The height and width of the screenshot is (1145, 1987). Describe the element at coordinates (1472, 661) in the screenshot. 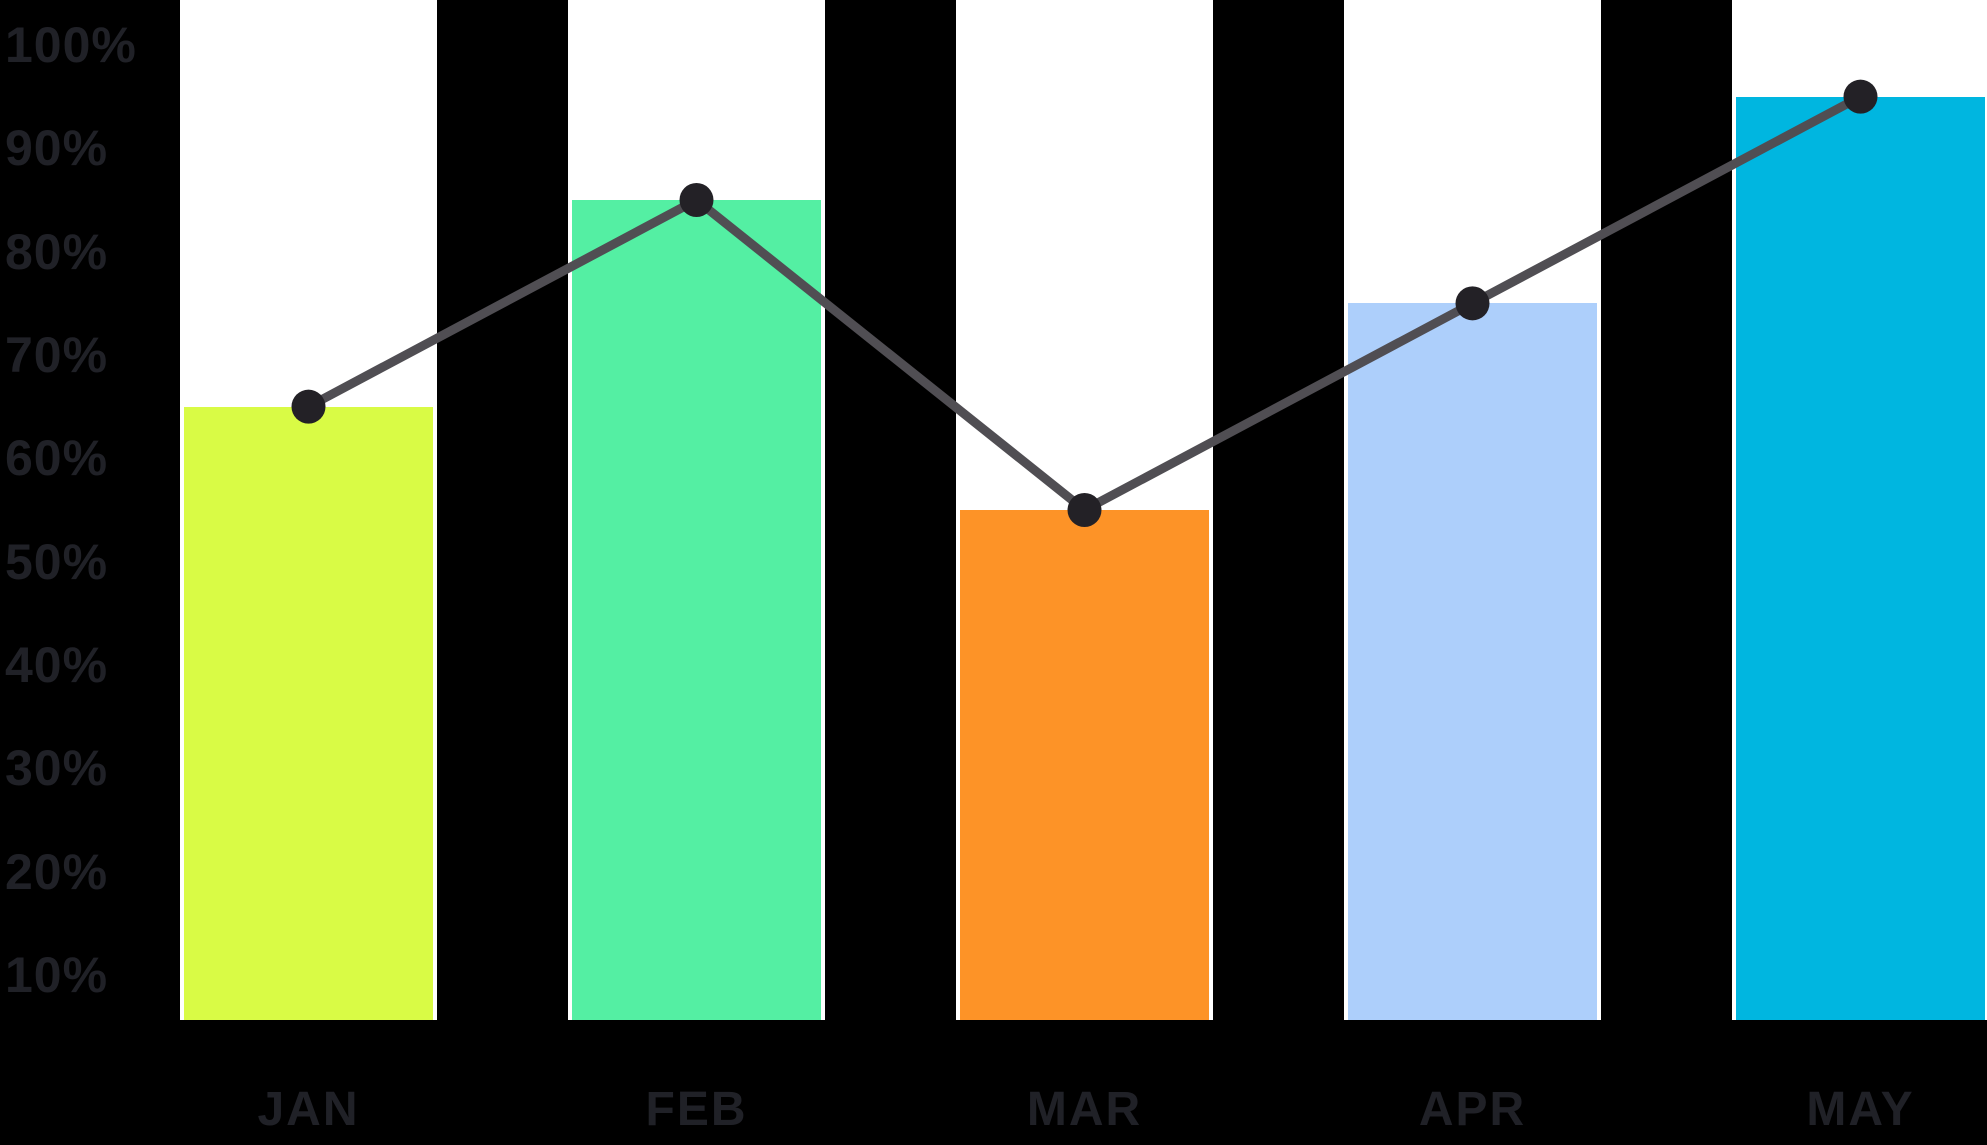

I see `bar-apr` at that location.